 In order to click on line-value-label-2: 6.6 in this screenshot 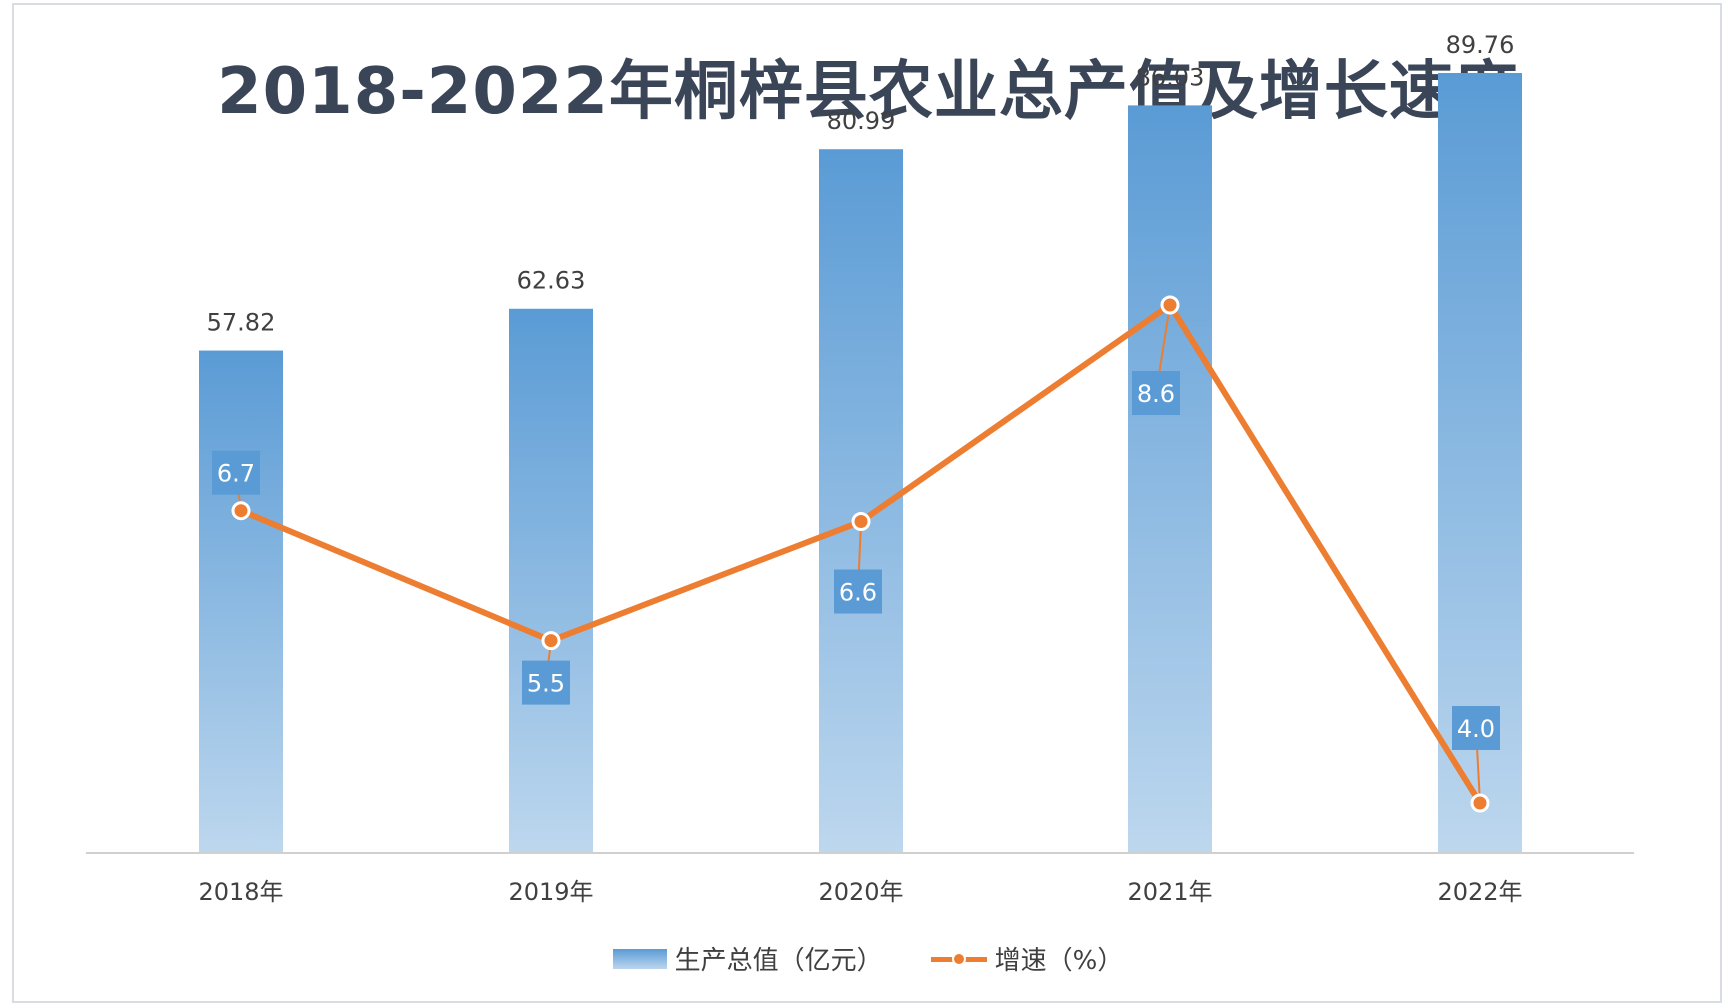, I will do `click(858, 593)`.